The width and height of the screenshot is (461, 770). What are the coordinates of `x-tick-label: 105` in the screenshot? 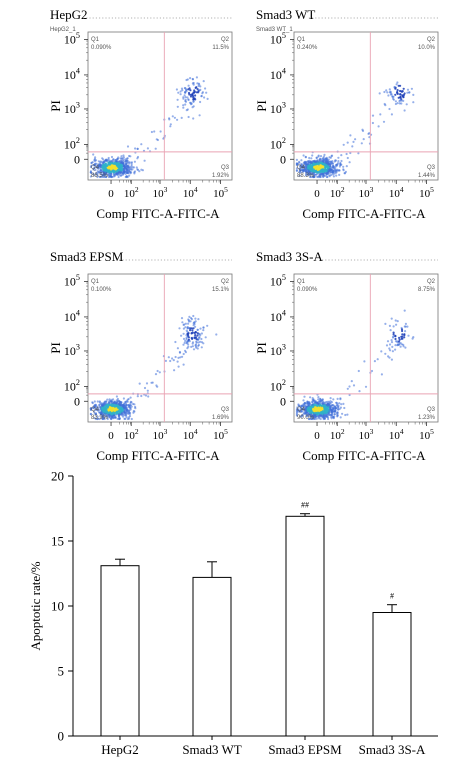 It's located at (426, 192).